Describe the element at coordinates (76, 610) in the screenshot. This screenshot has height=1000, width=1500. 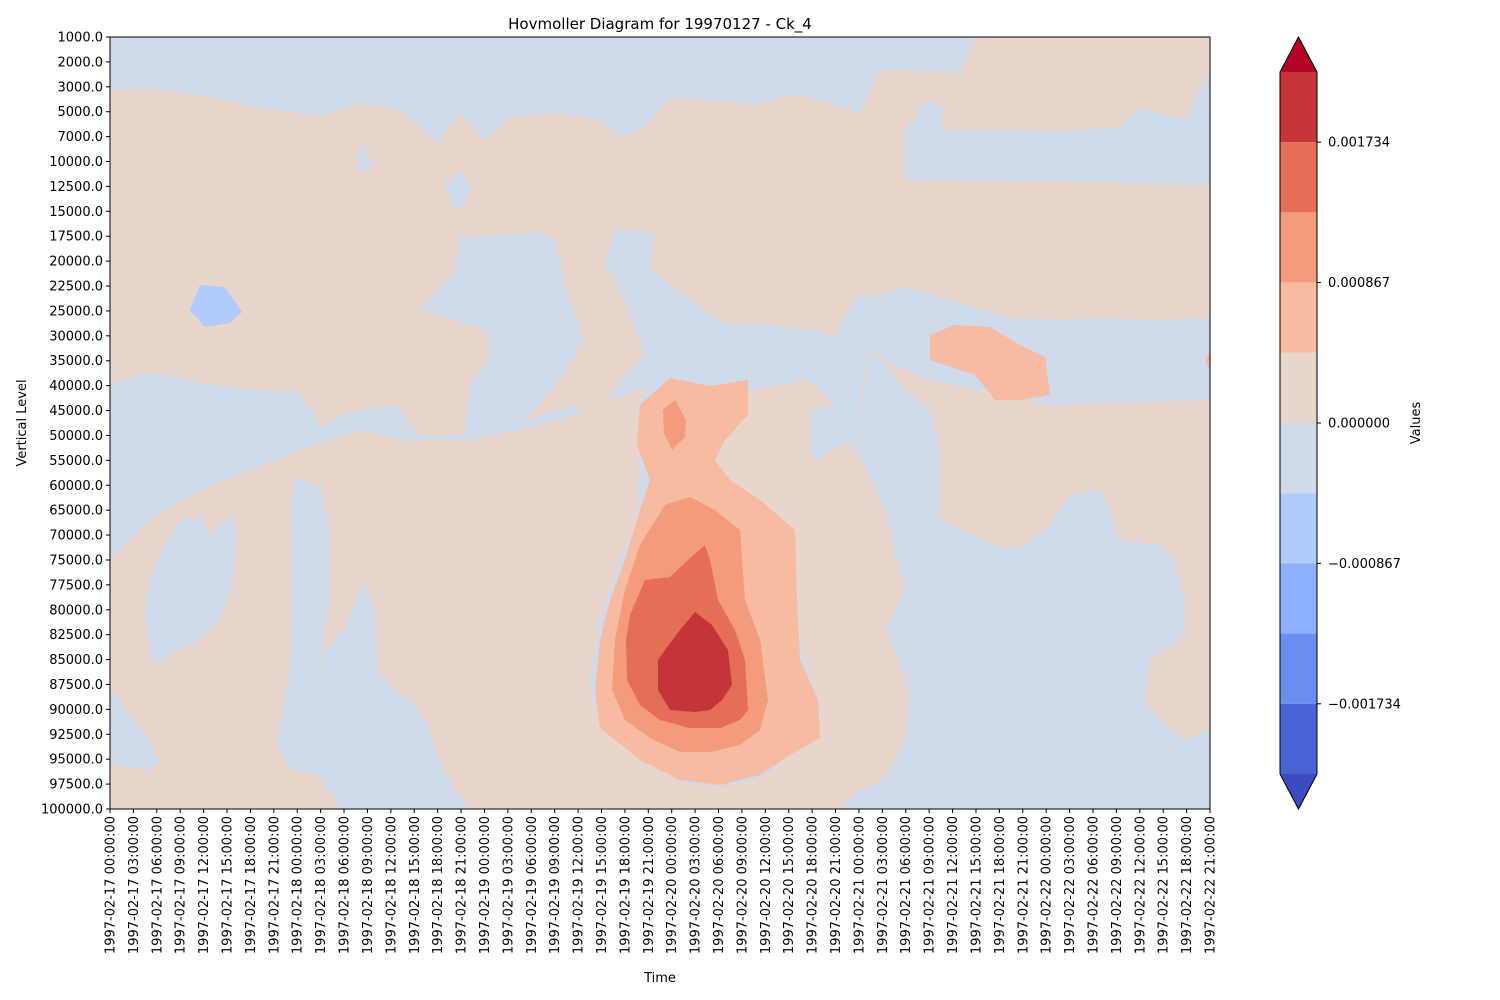
I see `y-tick-label: 80000.0` at that location.